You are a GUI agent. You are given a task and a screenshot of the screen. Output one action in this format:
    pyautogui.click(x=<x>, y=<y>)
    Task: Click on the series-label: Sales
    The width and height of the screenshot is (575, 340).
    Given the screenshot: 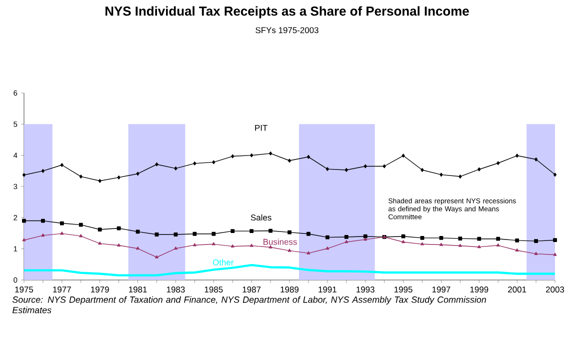 What is the action you would take?
    pyautogui.click(x=261, y=217)
    